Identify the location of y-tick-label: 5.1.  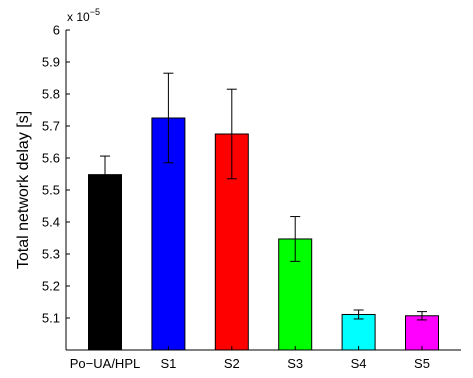
(51, 318).